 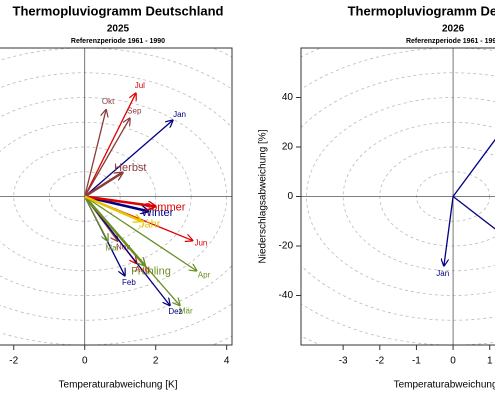 I want to click on chart-year: 2025, so click(x=118, y=29).